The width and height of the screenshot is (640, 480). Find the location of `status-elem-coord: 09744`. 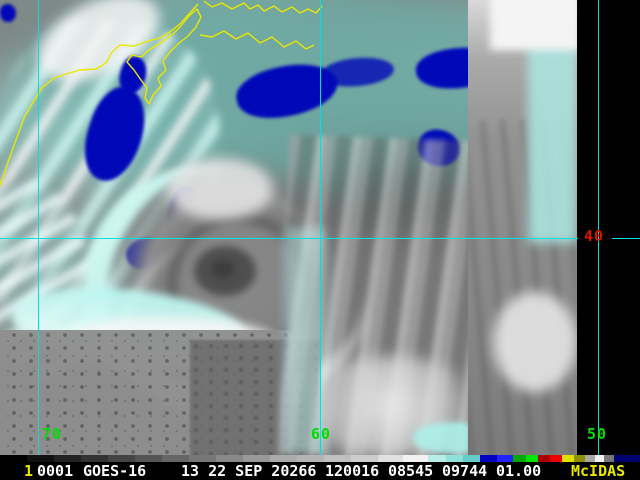

status-elem-coord: 09744 is located at coordinates (465, 471).